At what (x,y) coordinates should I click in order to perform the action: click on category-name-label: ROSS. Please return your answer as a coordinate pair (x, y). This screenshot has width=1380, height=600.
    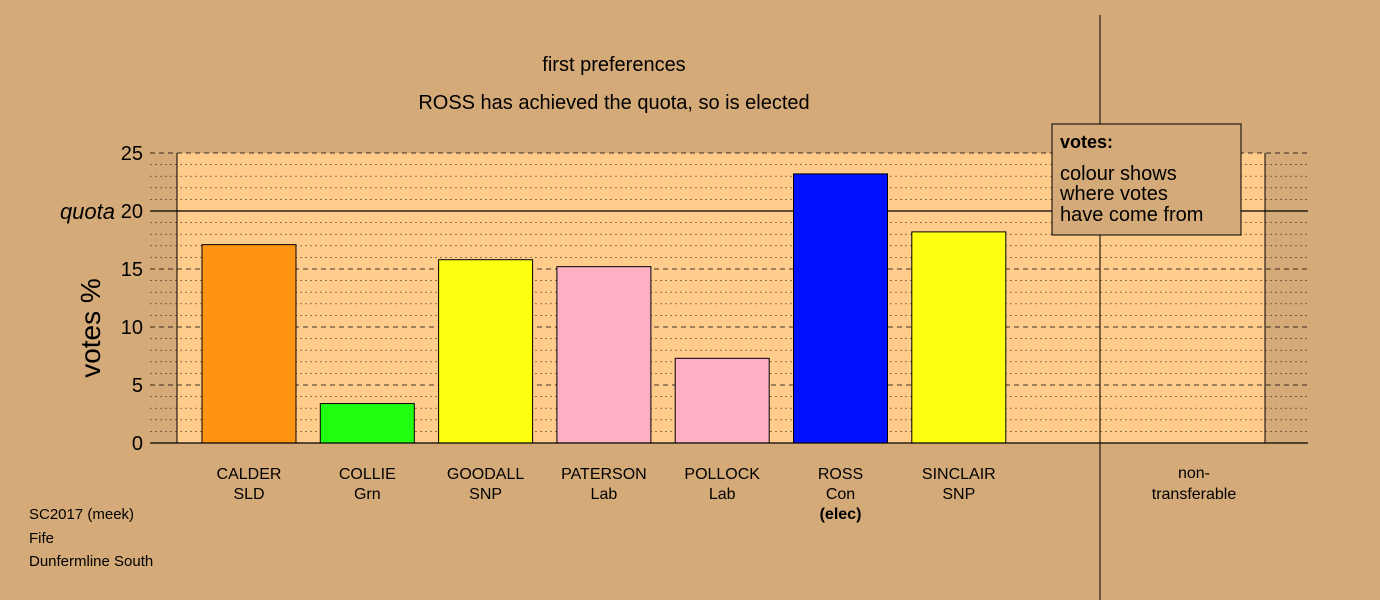
    Looking at the image, I should click on (840, 474).